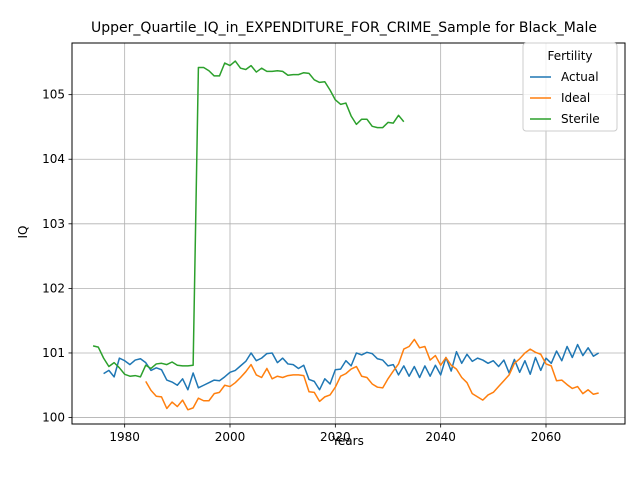 The image size is (640, 480). I want to click on x-tick-label: 2000, so click(230, 437).